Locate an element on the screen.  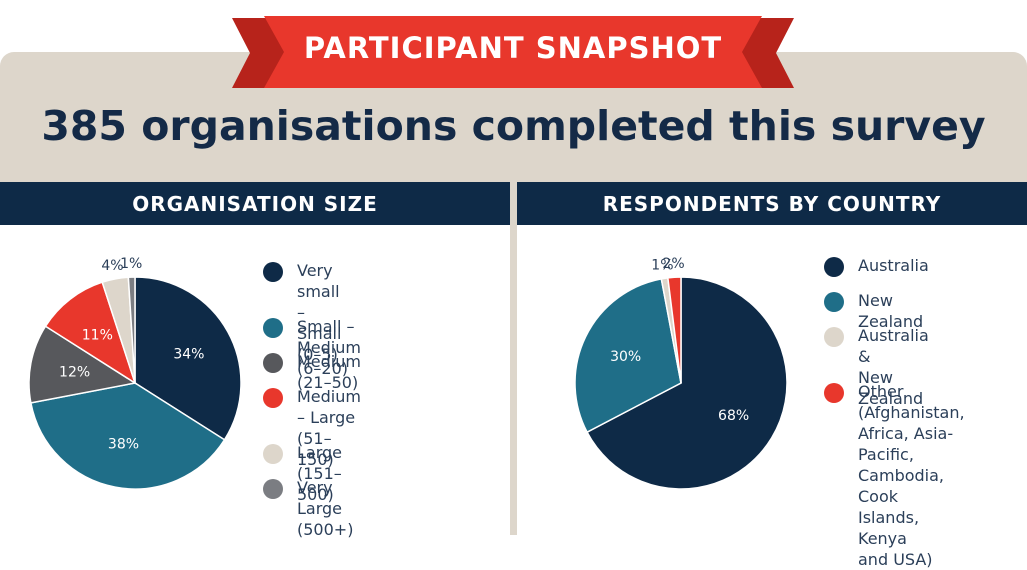
slice-label: 4% is located at coordinates (112, 266).